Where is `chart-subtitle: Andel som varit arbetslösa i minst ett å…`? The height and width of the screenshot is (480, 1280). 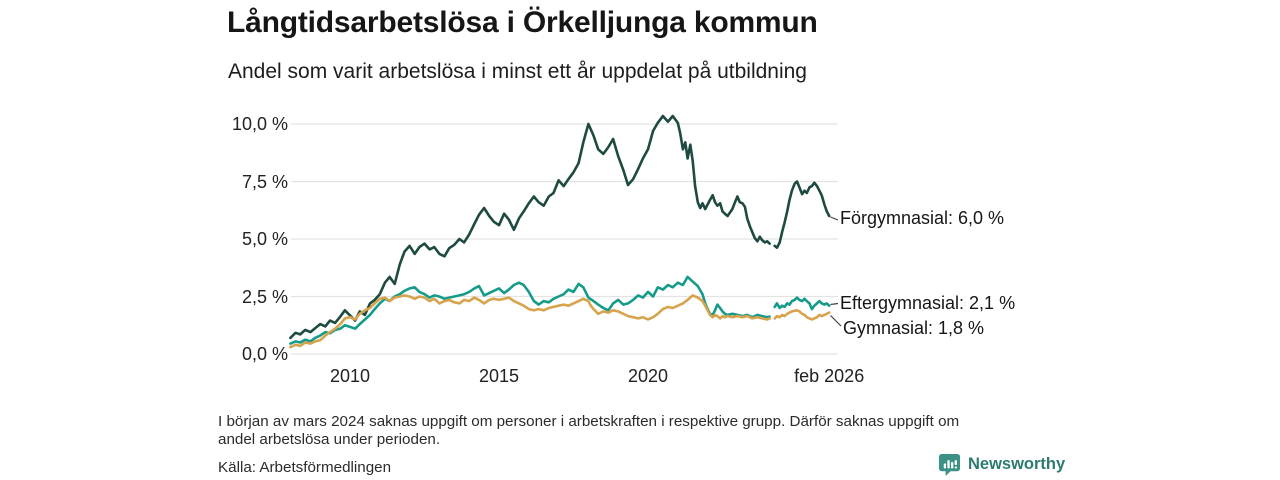
chart-subtitle: Andel som varit arbetslösa i minst ett å… is located at coordinates (517, 71).